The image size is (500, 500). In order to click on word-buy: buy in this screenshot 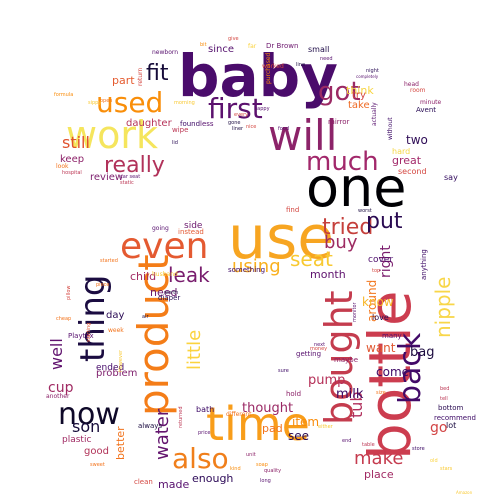, I will do `click(341, 242)`.